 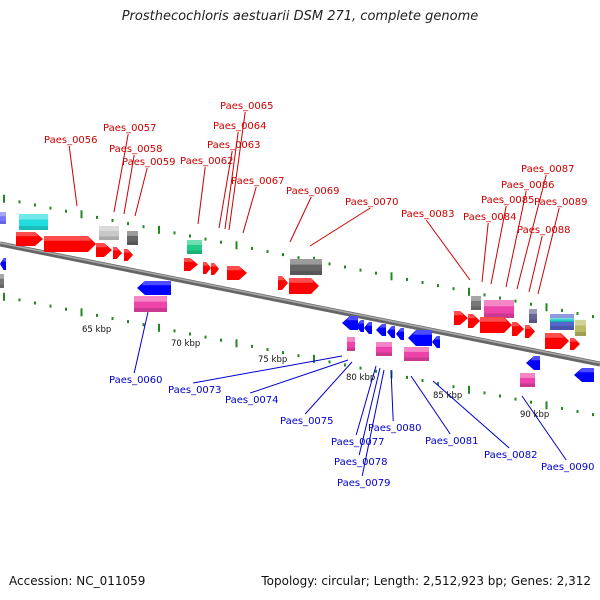 I want to click on forward-gene-label: Paes_0087, so click(x=548, y=169).